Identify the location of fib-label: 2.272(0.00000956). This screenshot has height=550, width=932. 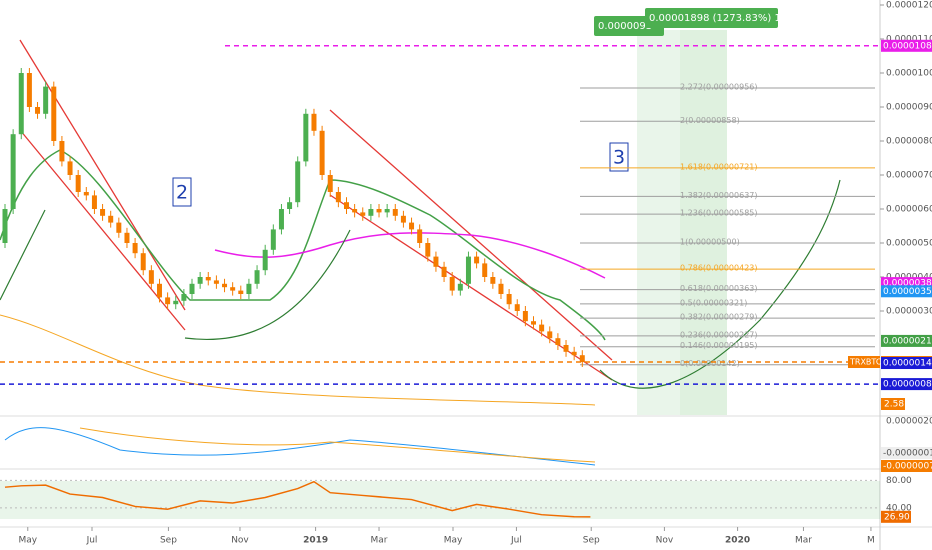
(719, 86).